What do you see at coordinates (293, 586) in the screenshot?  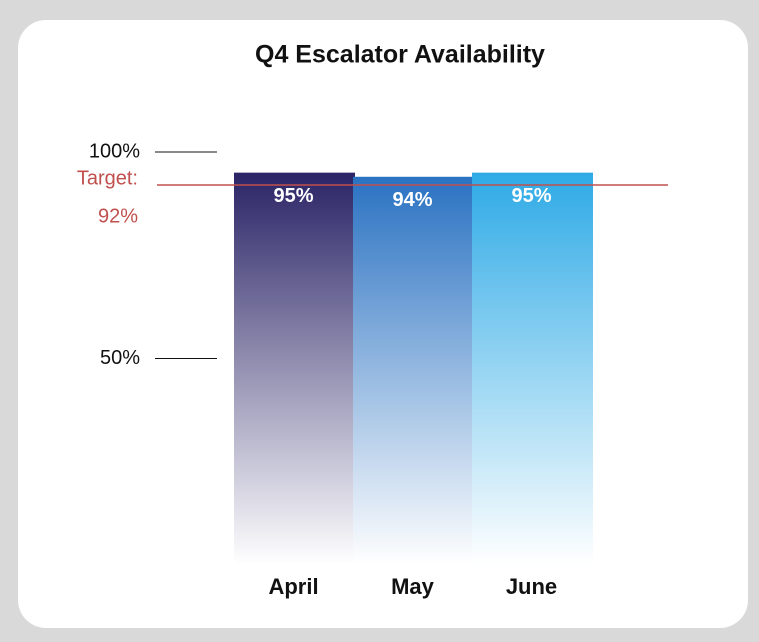 I see `x-tick-label: April` at bounding box center [293, 586].